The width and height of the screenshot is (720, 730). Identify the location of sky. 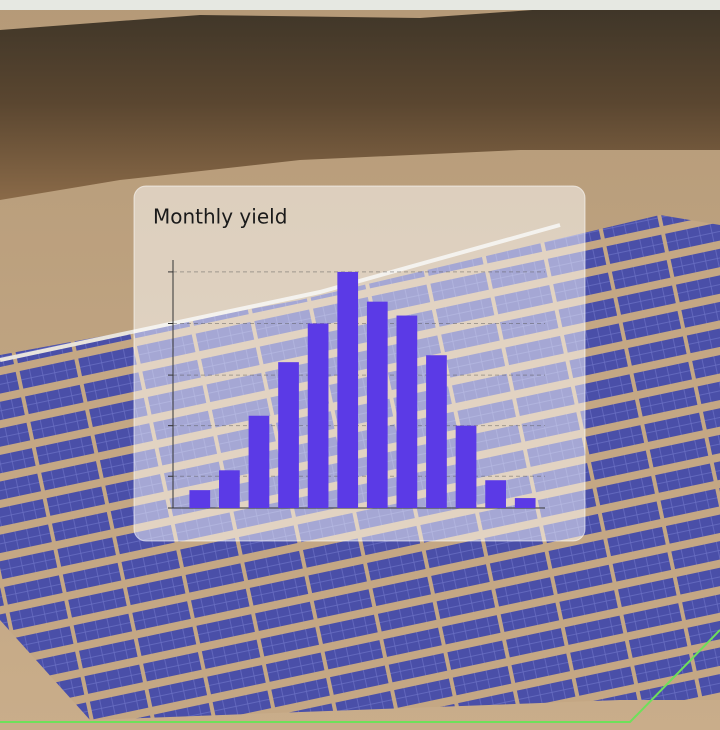
(360, 5).